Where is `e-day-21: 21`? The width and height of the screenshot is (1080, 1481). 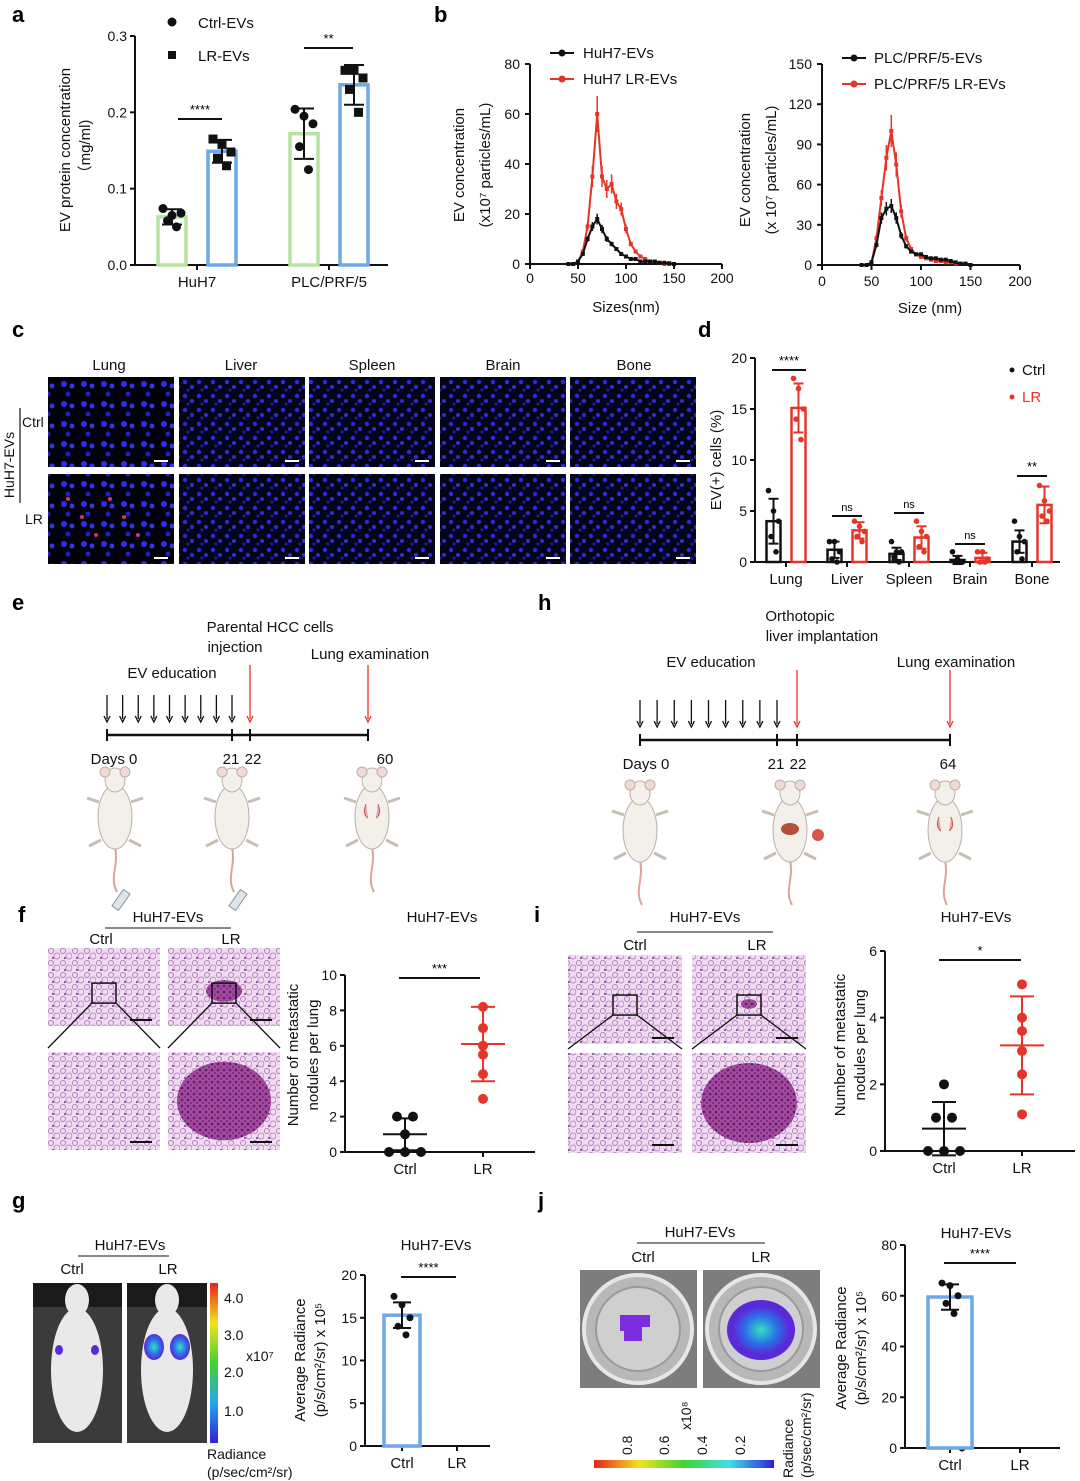 e-day-21: 21 is located at coordinates (231, 759).